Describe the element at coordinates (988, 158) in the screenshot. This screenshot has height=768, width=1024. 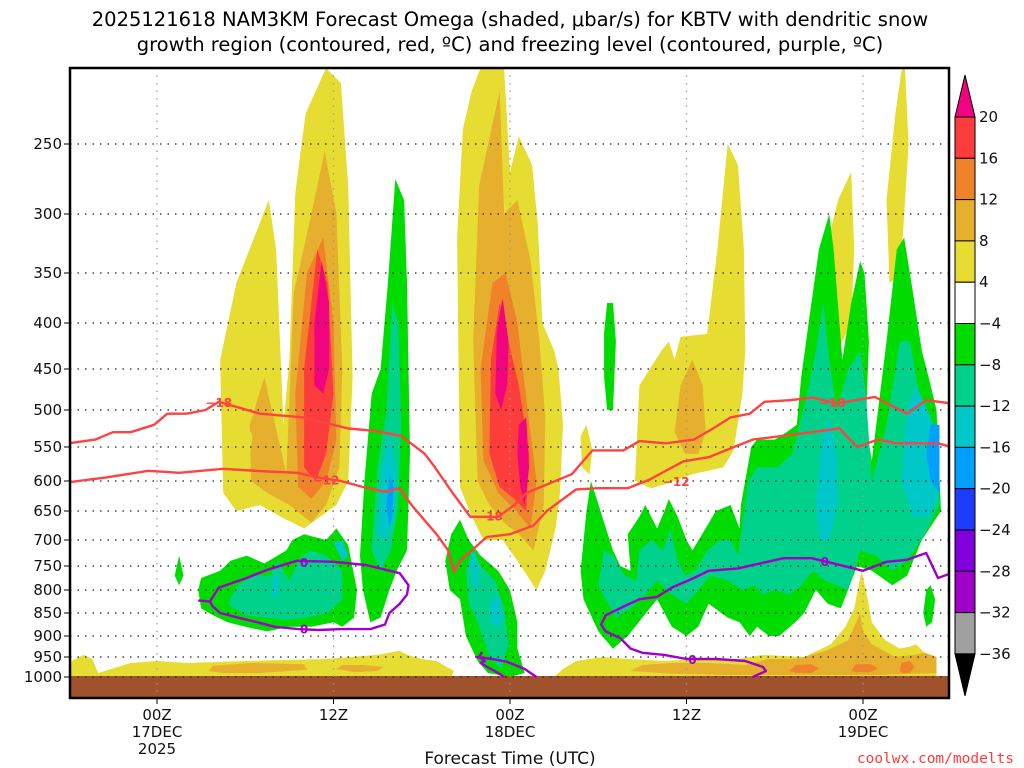
I see `colorbar-label: 16` at that location.